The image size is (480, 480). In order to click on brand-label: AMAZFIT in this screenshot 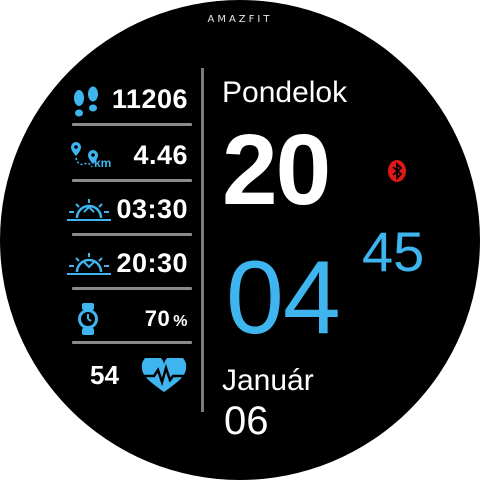, I will do `click(240, 19)`.